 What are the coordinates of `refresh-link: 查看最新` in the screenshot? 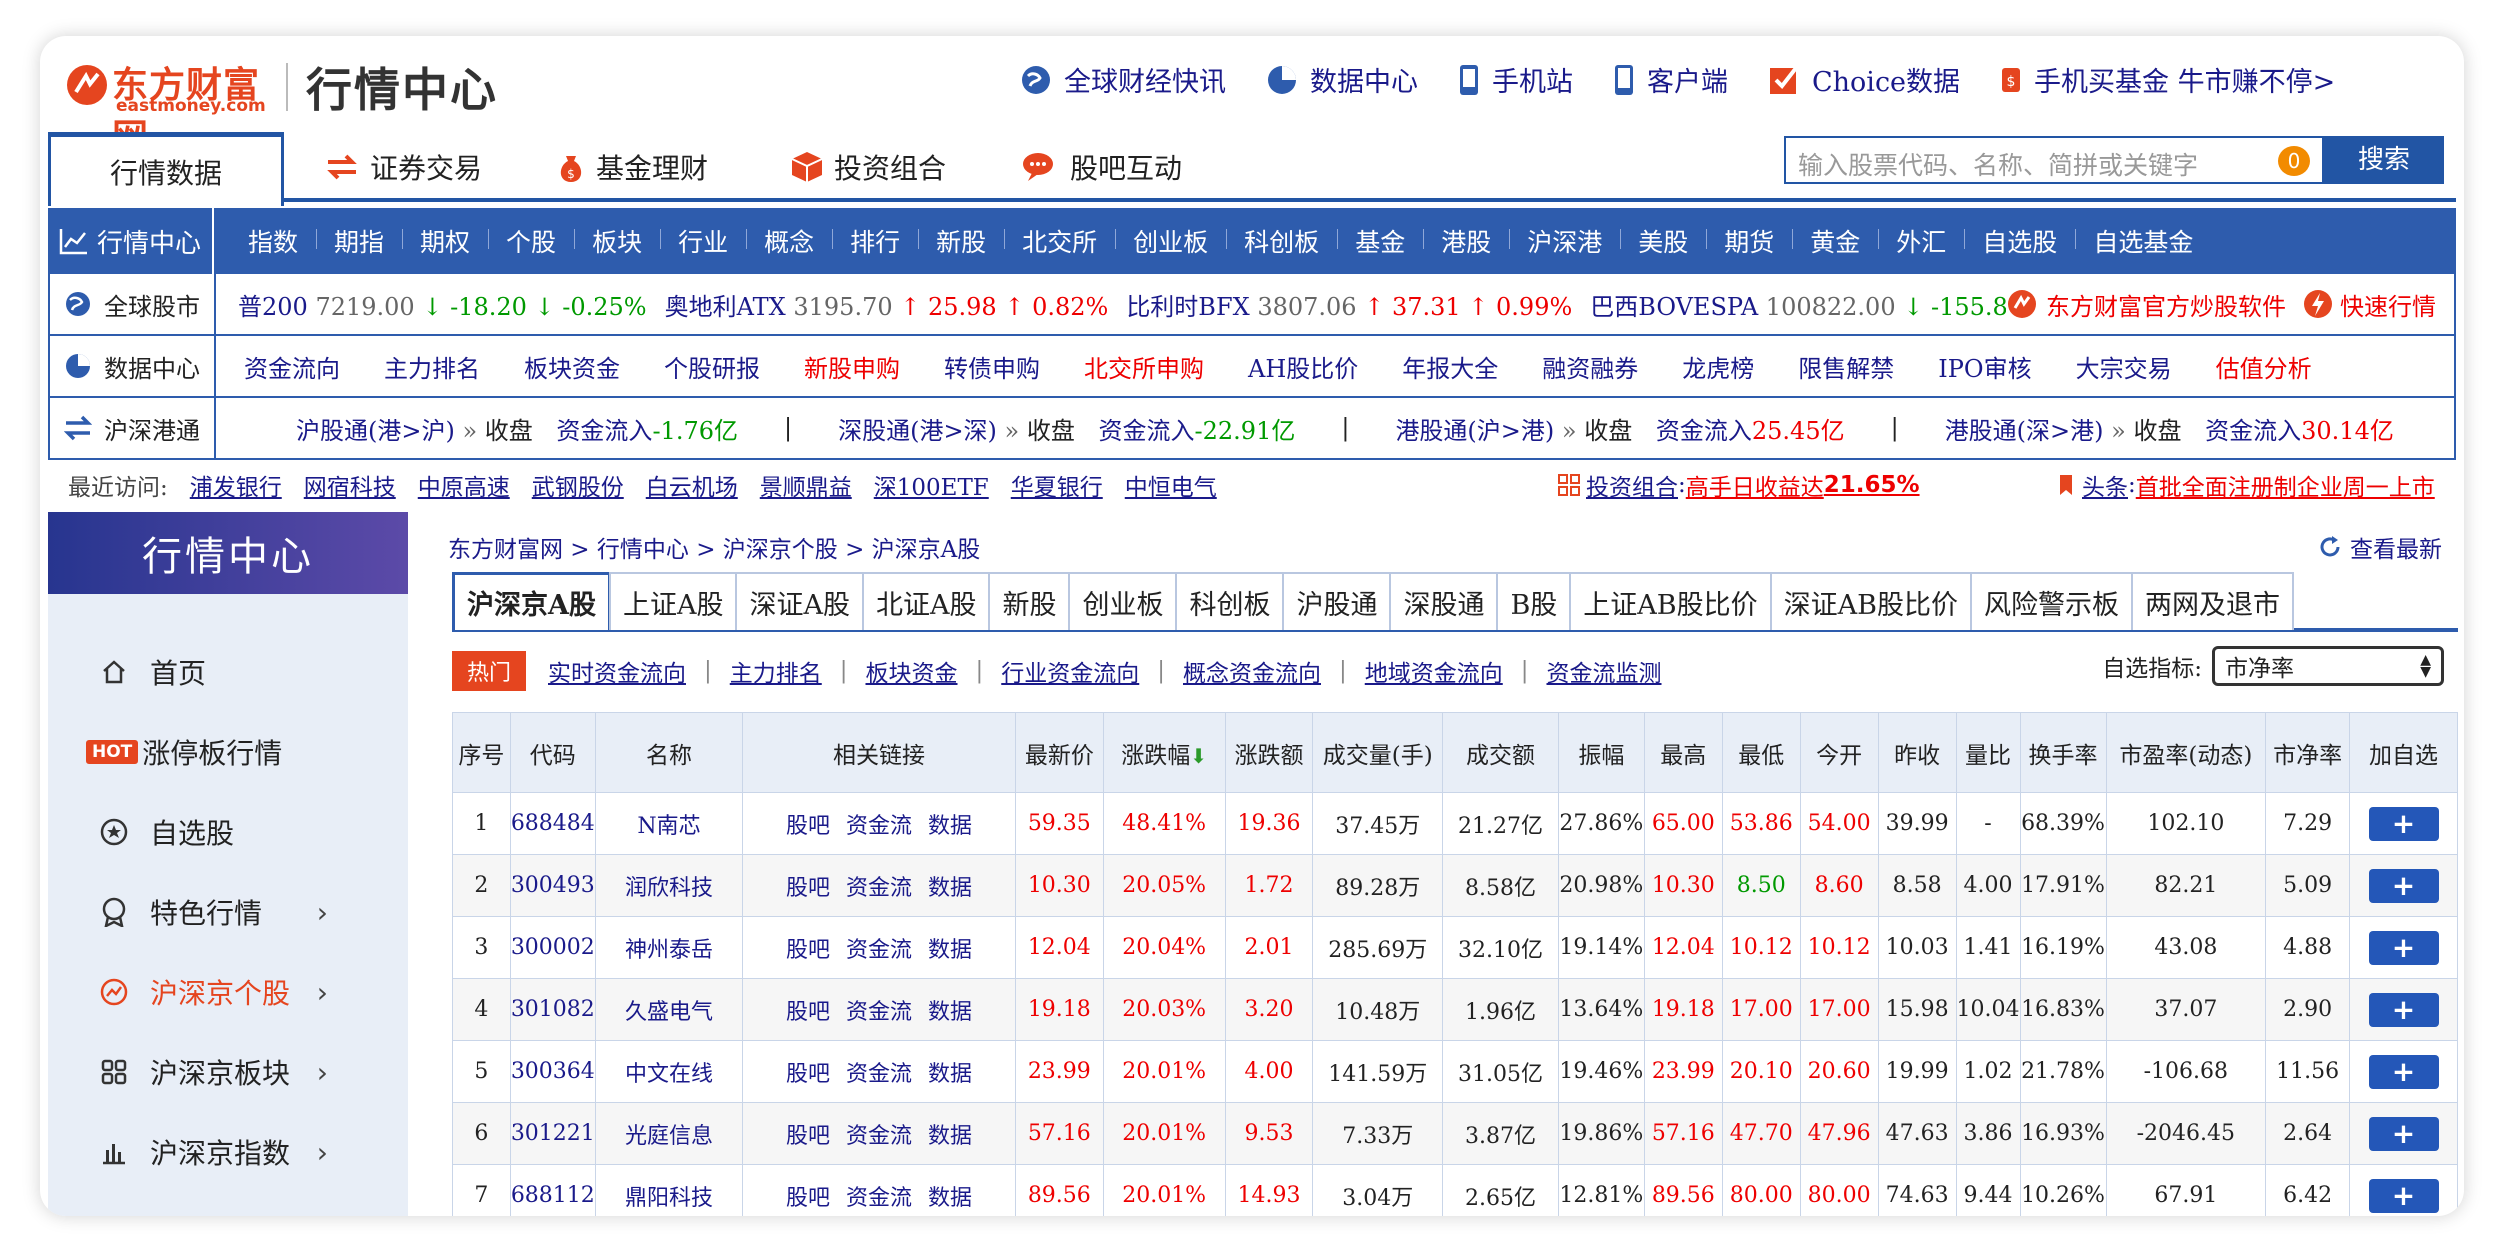 It's located at (2380, 547).